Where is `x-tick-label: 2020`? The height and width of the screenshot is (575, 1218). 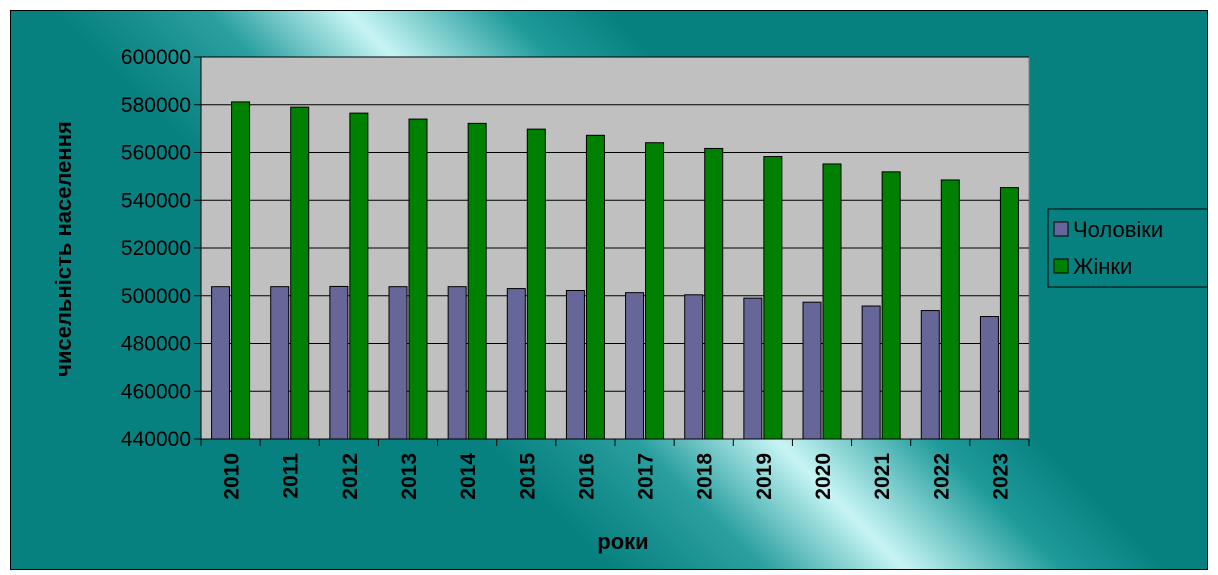
x-tick-label: 2020 is located at coordinates (823, 476).